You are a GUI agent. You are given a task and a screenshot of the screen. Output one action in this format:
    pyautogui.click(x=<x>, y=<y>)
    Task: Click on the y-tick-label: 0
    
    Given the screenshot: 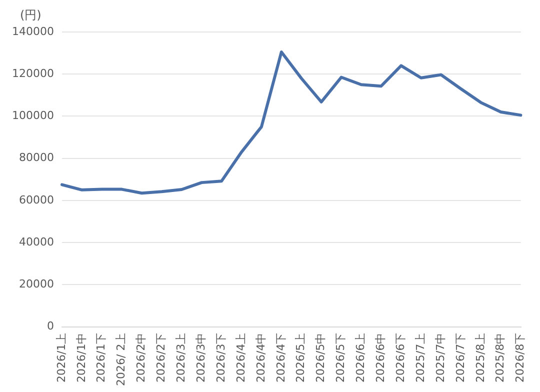 What is the action you would take?
    pyautogui.click(x=50, y=326)
    